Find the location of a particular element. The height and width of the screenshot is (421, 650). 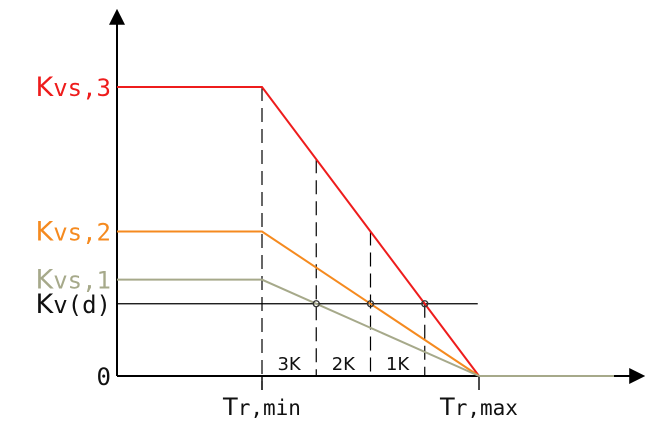

y-label-kvs1: Kvs,1 is located at coordinates (73, 280).